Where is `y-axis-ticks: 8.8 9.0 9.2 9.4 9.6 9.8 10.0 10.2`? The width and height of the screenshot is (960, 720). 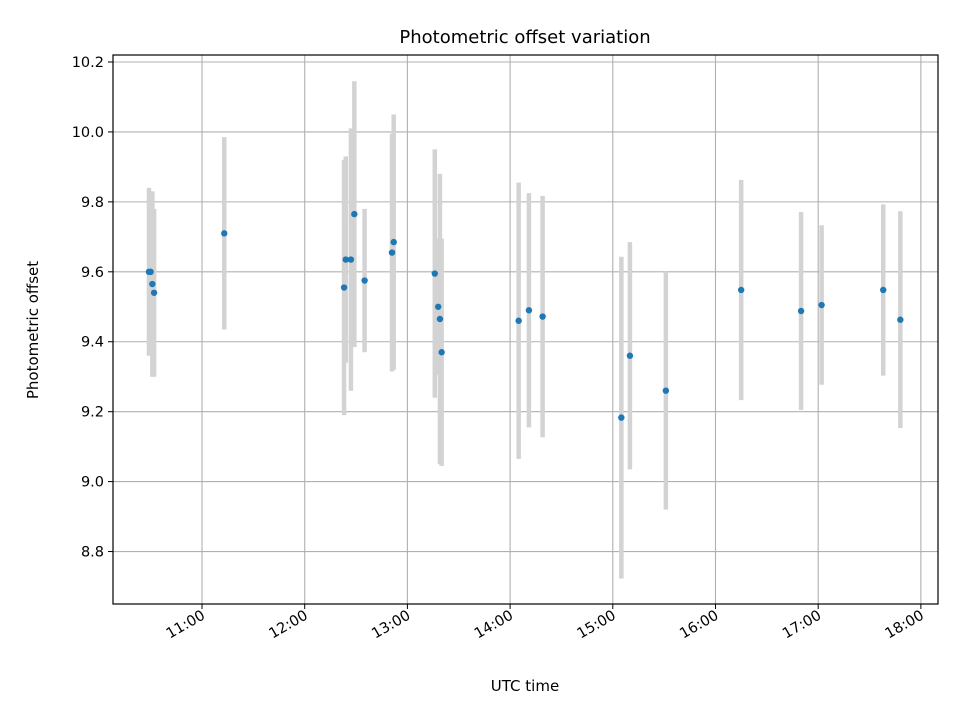
y-axis-ticks: 8.8 9.0 9.2 9.4 9.6 9.8 10.0 10.2 is located at coordinates (92, 308).